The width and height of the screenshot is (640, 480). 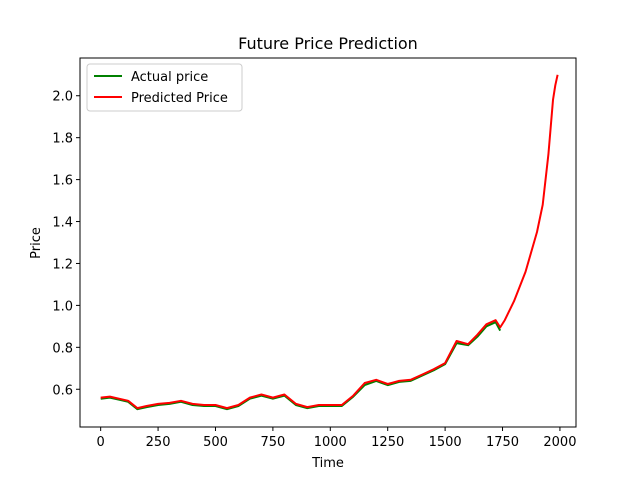 I want to click on legend-box, so click(x=164, y=87).